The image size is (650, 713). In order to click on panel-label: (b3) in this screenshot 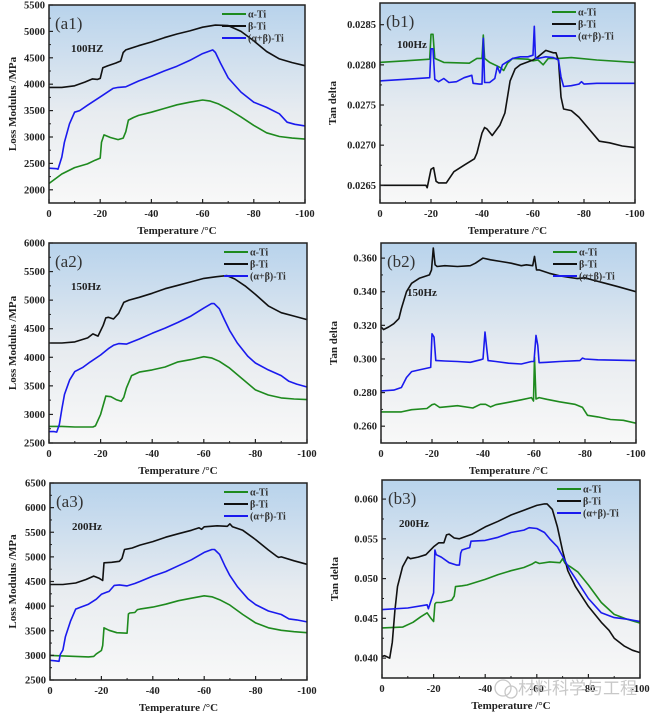, I will do `click(402, 498)`.